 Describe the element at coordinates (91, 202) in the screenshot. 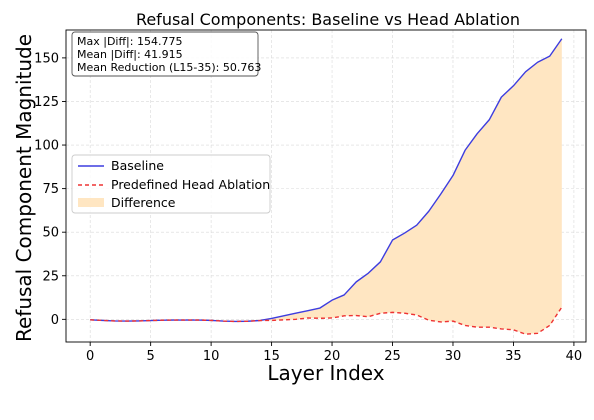

I see `legend-swatch-difference` at that location.